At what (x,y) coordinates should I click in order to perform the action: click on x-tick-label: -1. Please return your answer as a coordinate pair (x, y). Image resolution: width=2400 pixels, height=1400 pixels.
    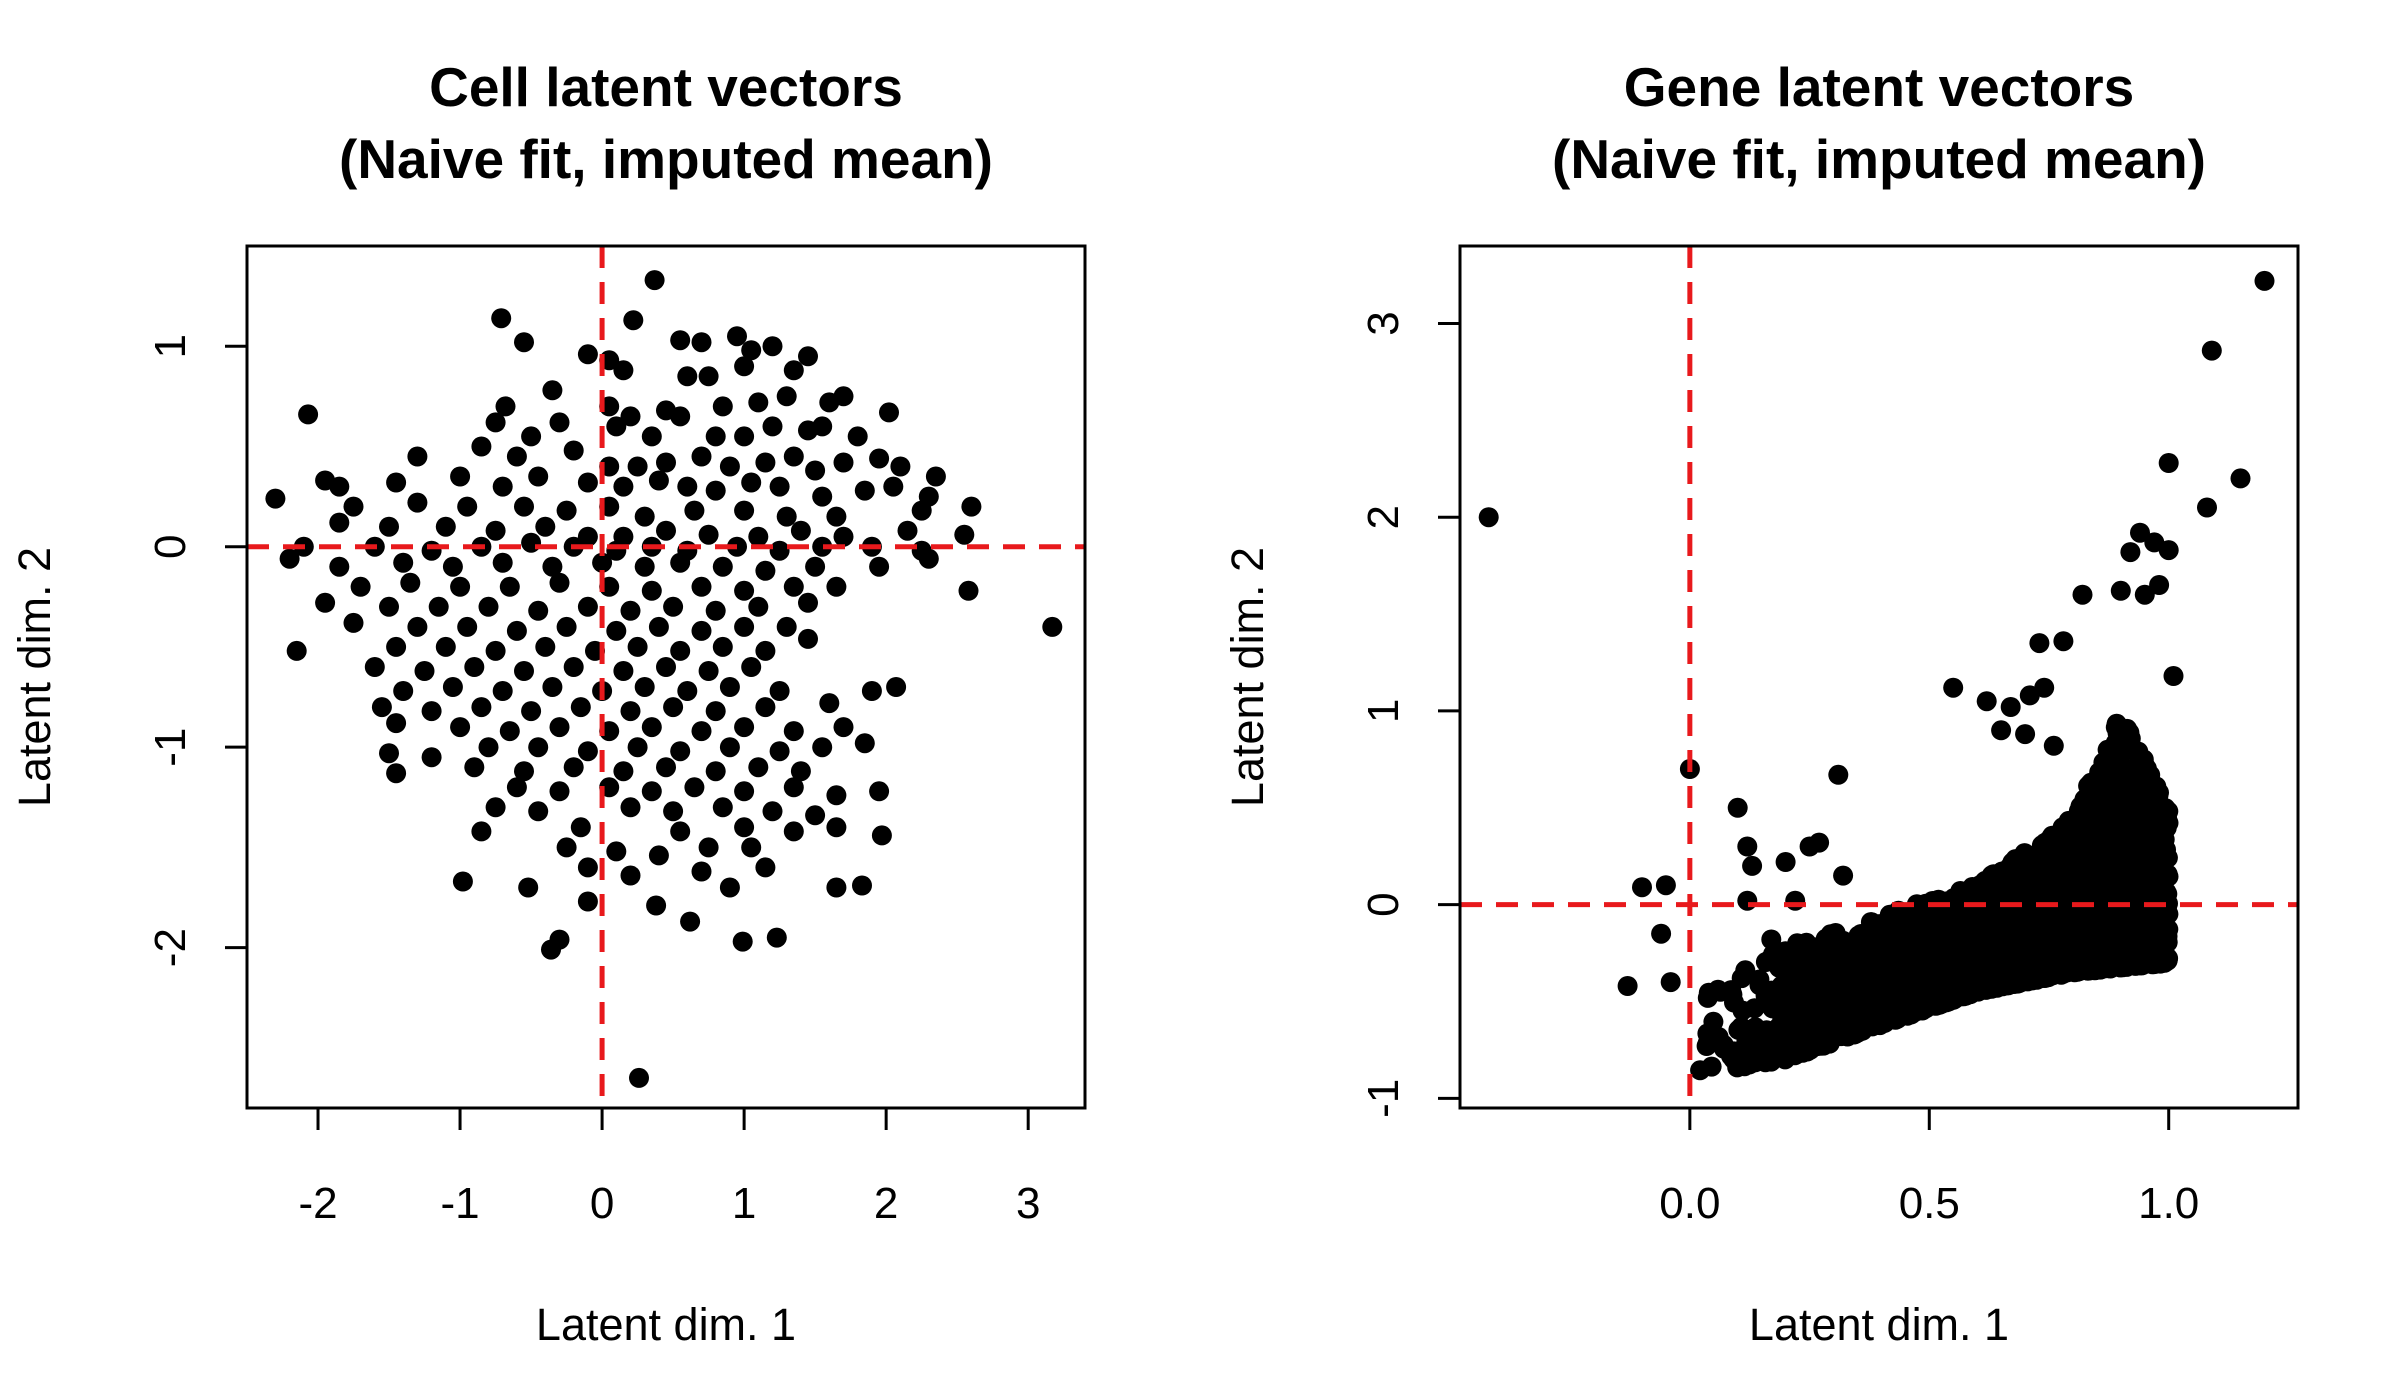
    Looking at the image, I should click on (459, 1203).